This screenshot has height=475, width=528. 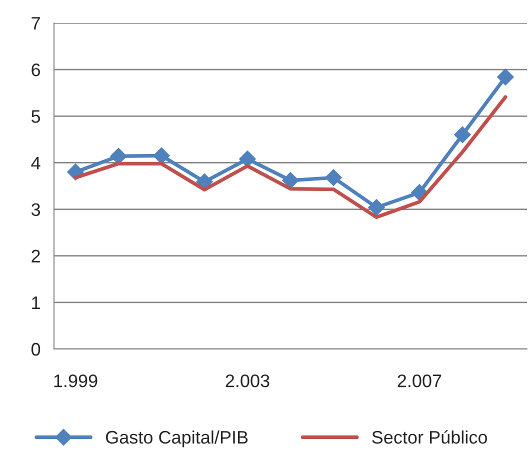 I want to click on y-tick-label: 4, so click(x=35, y=163).